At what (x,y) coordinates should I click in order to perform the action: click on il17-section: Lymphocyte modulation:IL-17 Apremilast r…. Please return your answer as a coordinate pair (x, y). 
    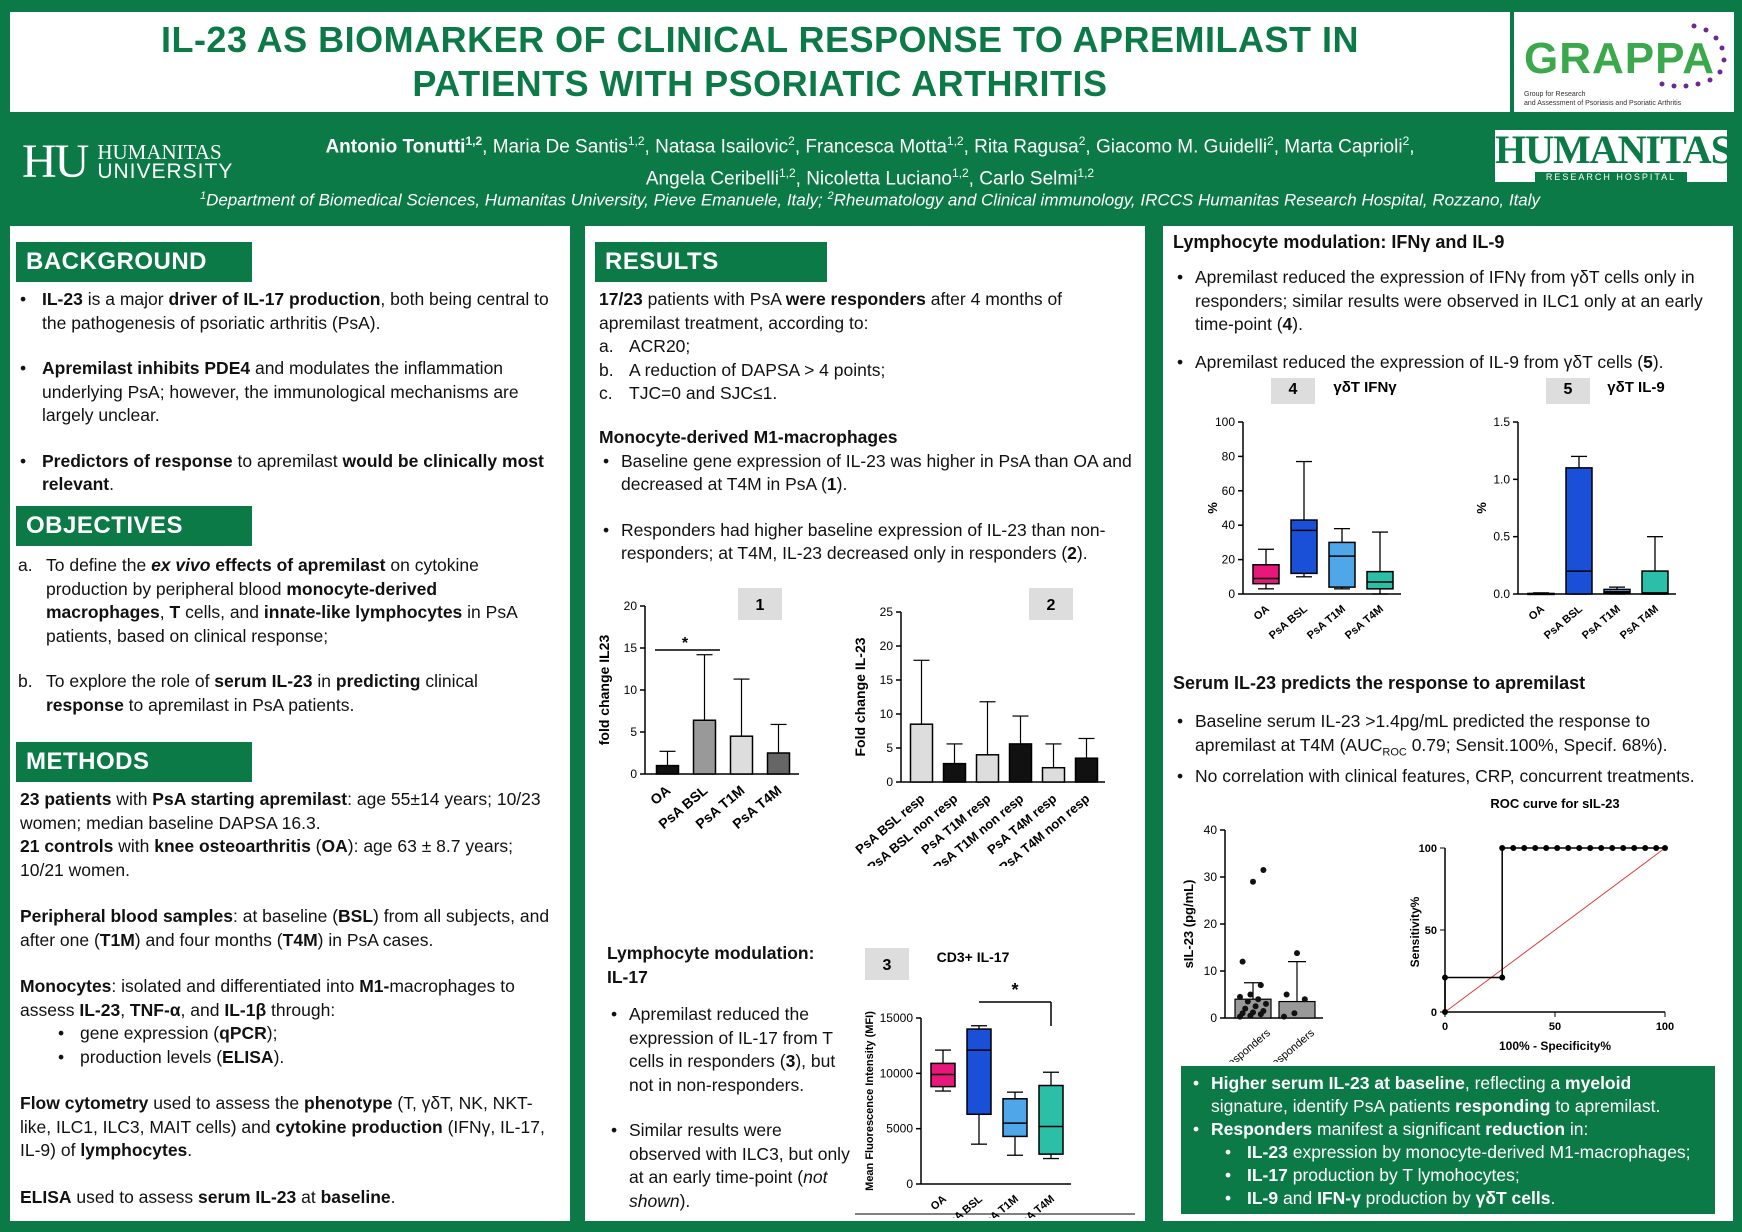
    Looking at the image, I should click on (732, 1087).